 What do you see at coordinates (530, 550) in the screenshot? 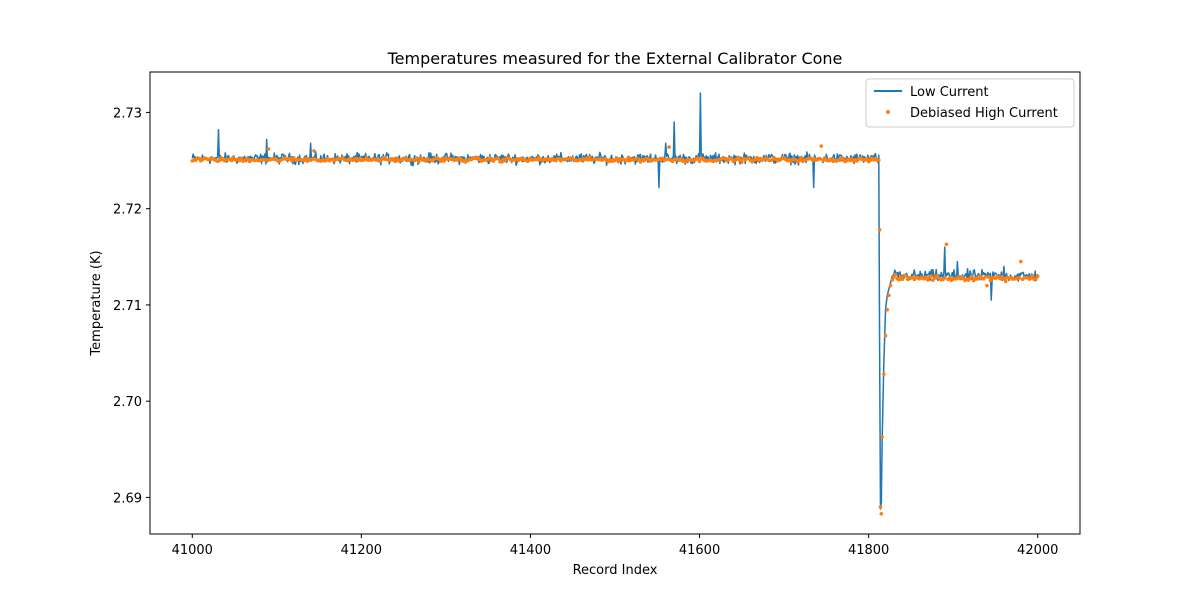
I see `x-tick-label: 41400` at bounding box center [530, 550].